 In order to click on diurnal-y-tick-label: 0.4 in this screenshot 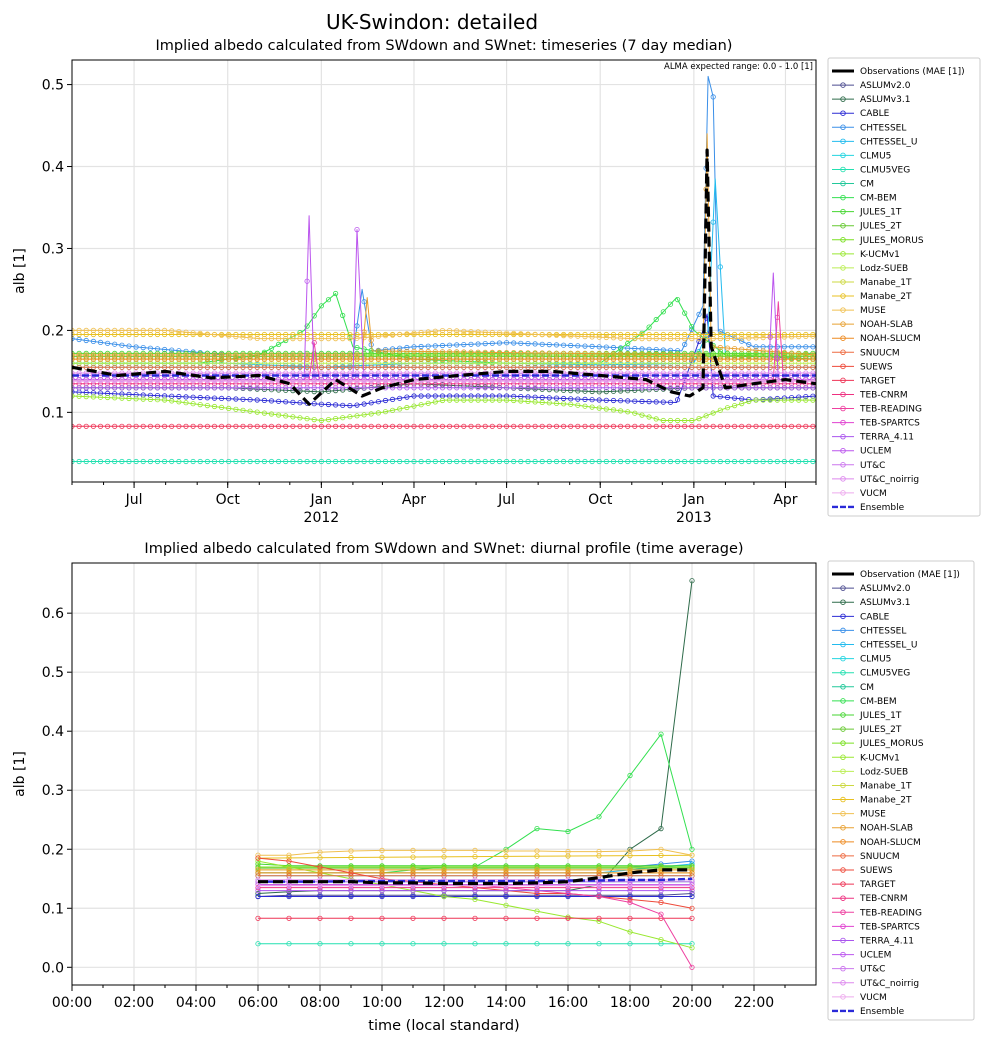, I will do `click(53, 732)`.